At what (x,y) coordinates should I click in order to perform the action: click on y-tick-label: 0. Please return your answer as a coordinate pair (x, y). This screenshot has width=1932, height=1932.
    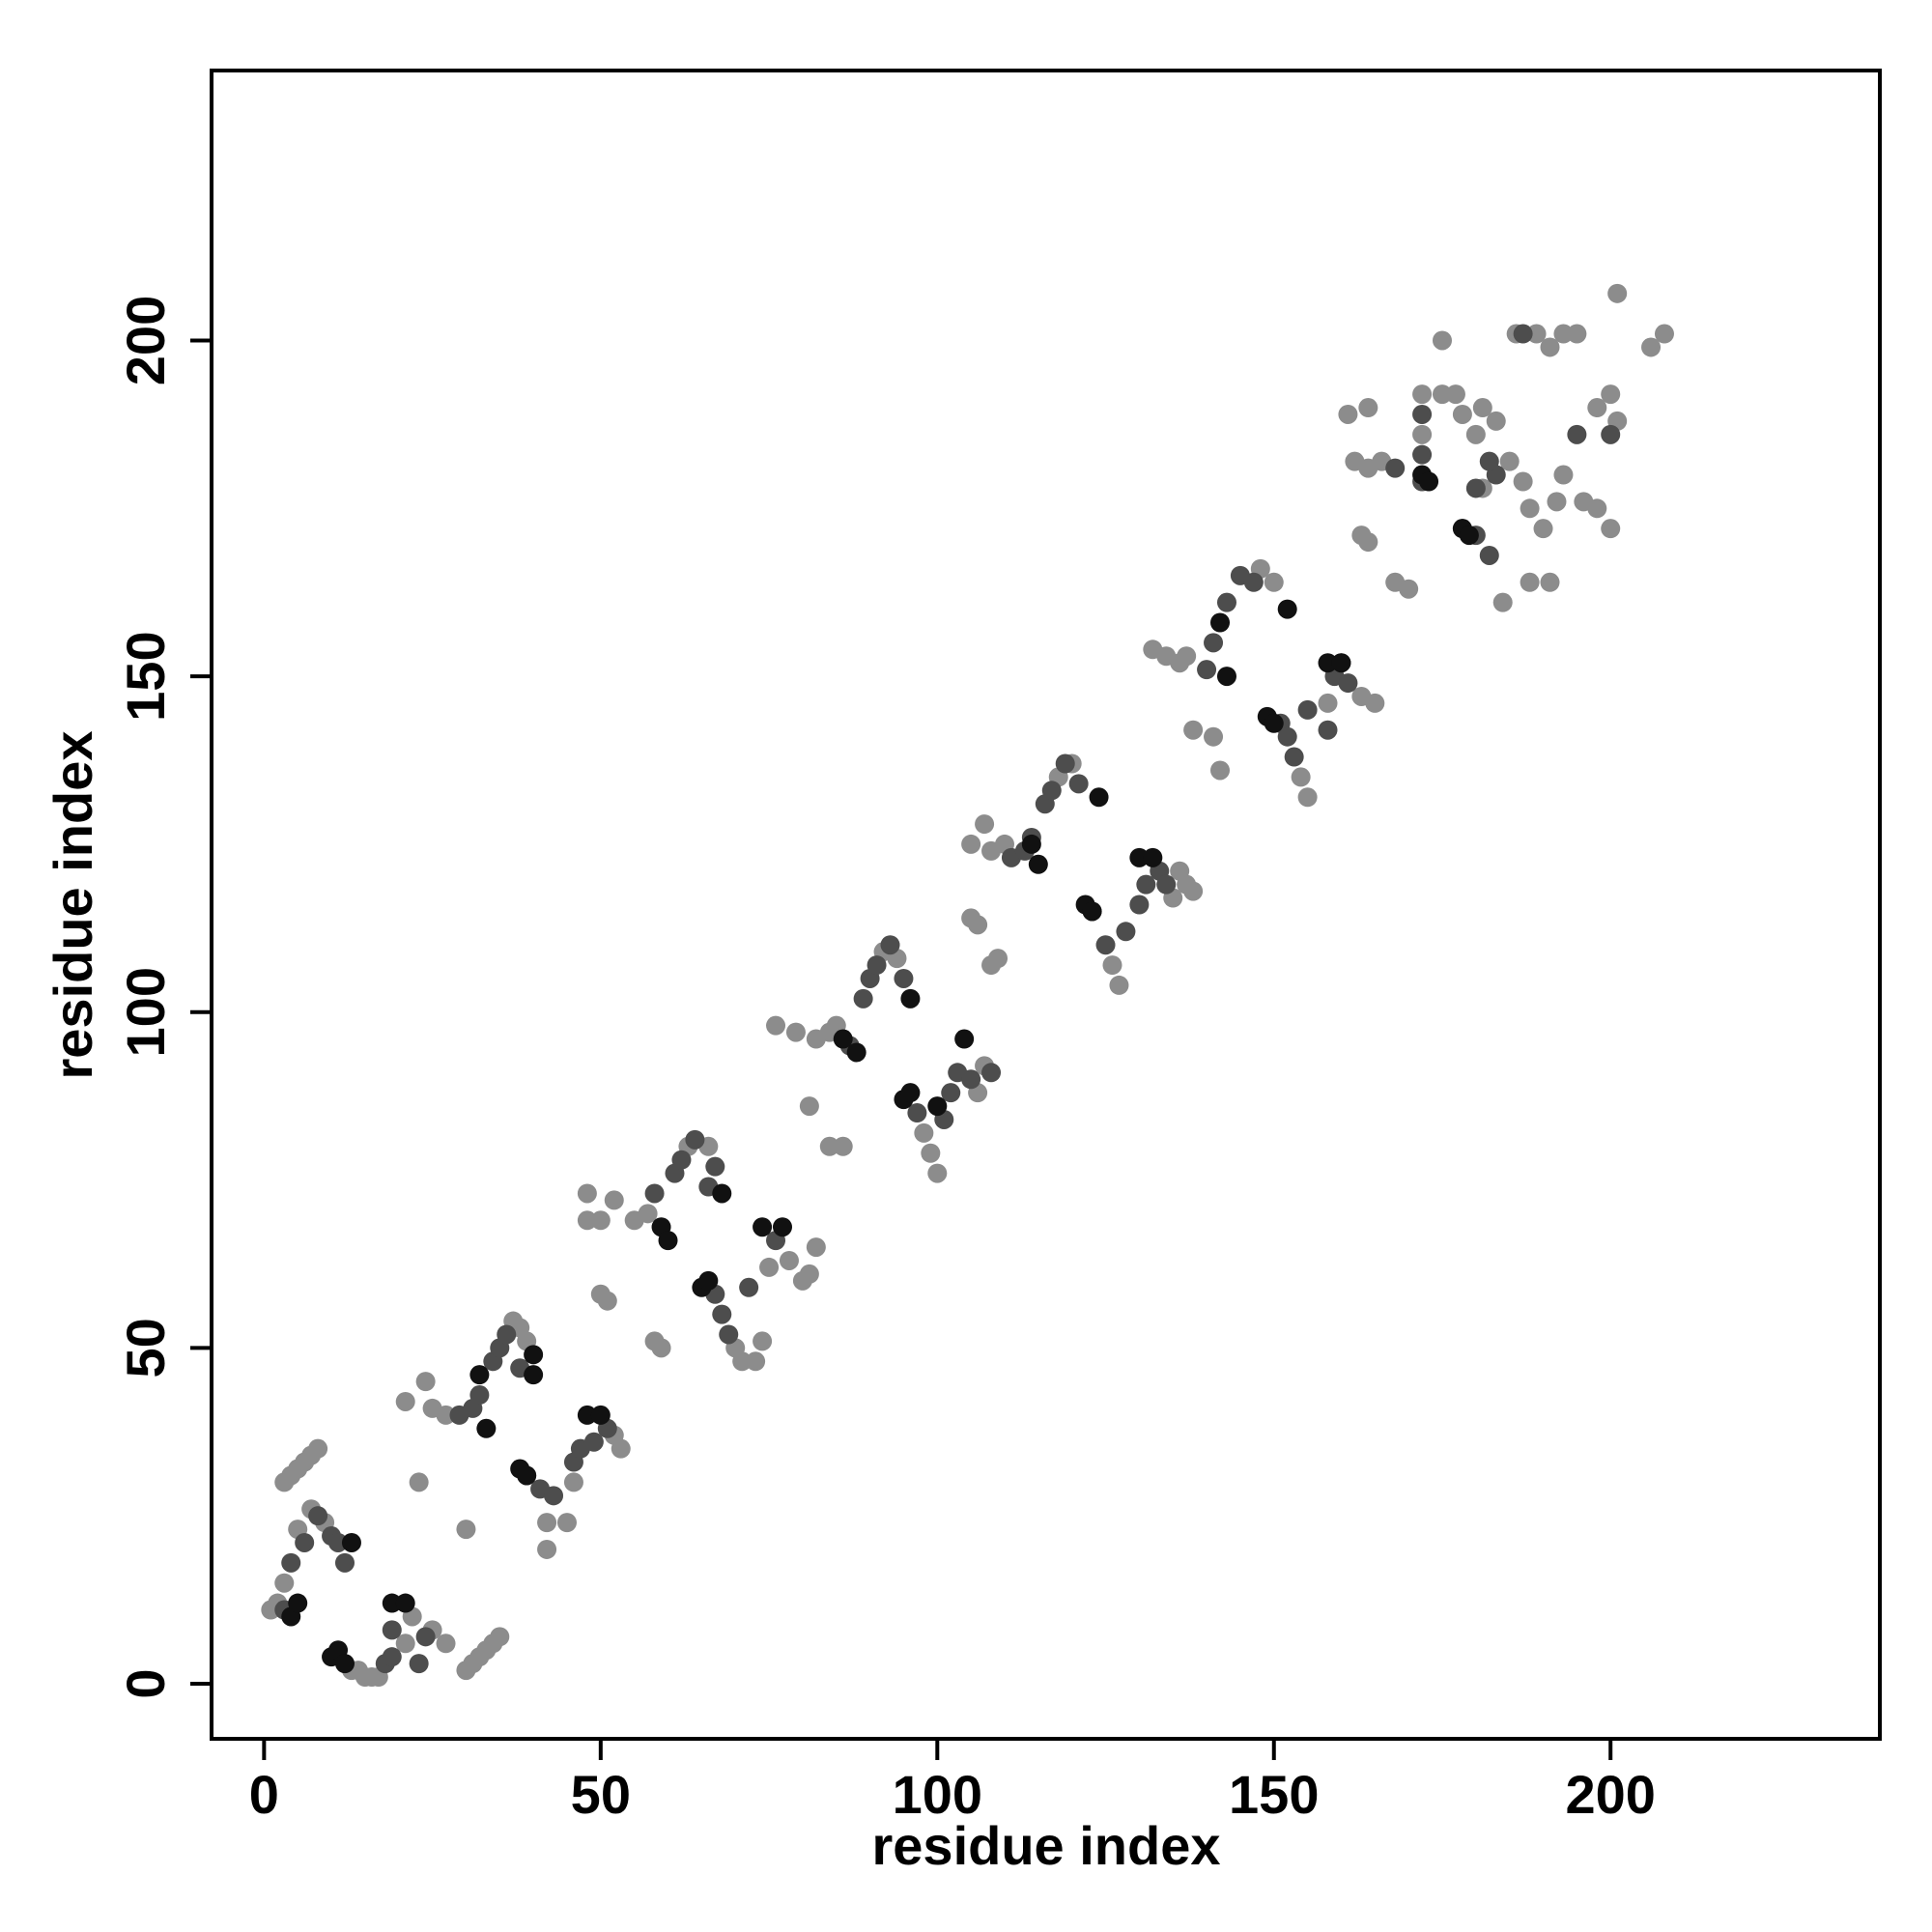
    Looking at the image, I should click on (145, 1683).